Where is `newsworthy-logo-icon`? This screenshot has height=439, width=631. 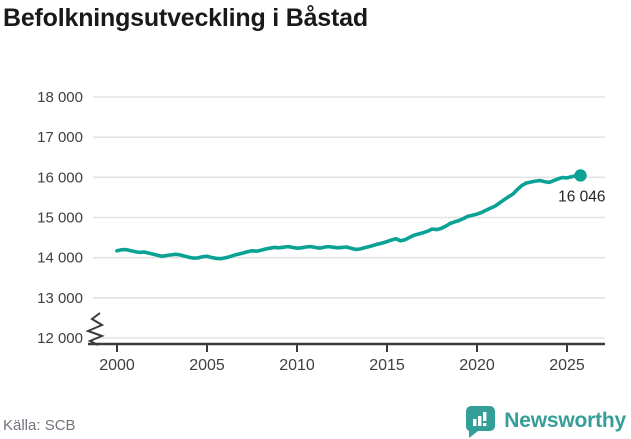
newsworthy-logo-icon is located at coordinates (481, 421).